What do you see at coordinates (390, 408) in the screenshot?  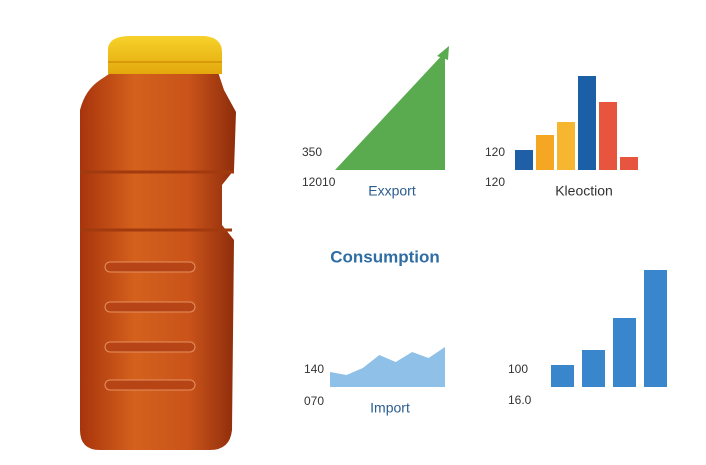 I see `import-title: Import` at bounding box center [390, 408].